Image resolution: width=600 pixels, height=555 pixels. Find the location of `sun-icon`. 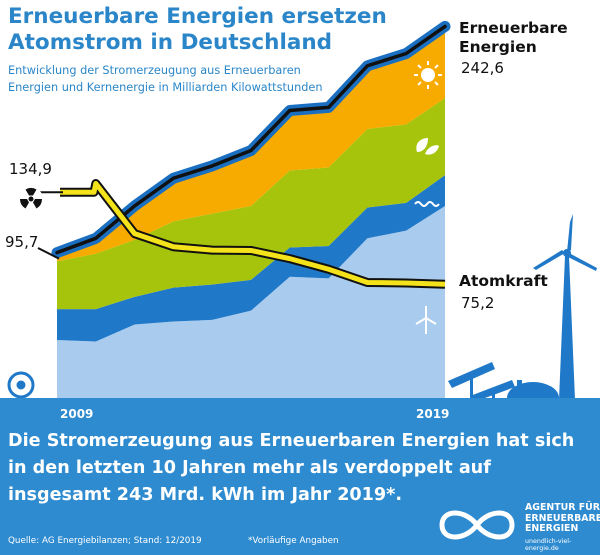

sun-icon is located at coordinates (428, 75).